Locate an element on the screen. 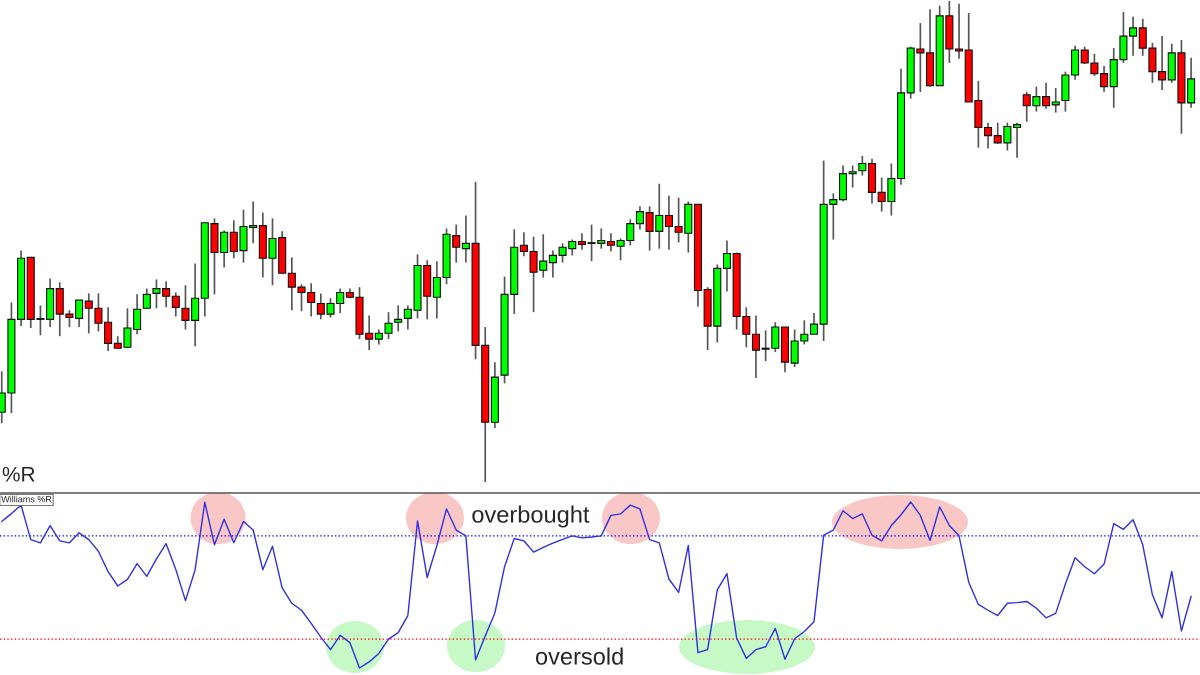  chart-title: %R is located at coordinates (18, 474).